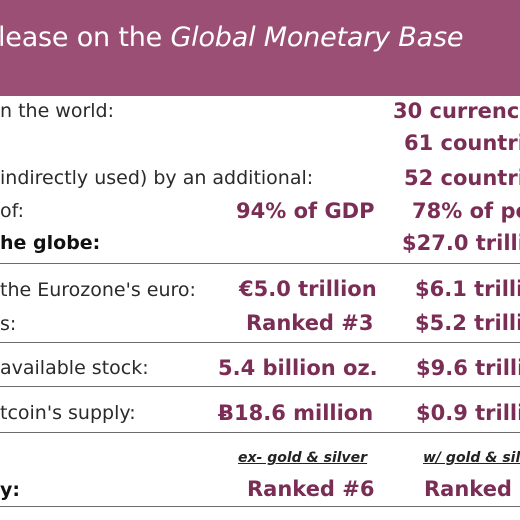 The height and width of the screenshot is (520, 520). I want to click on value-rank-usd: $5.2 trillio, so click(467, 323).